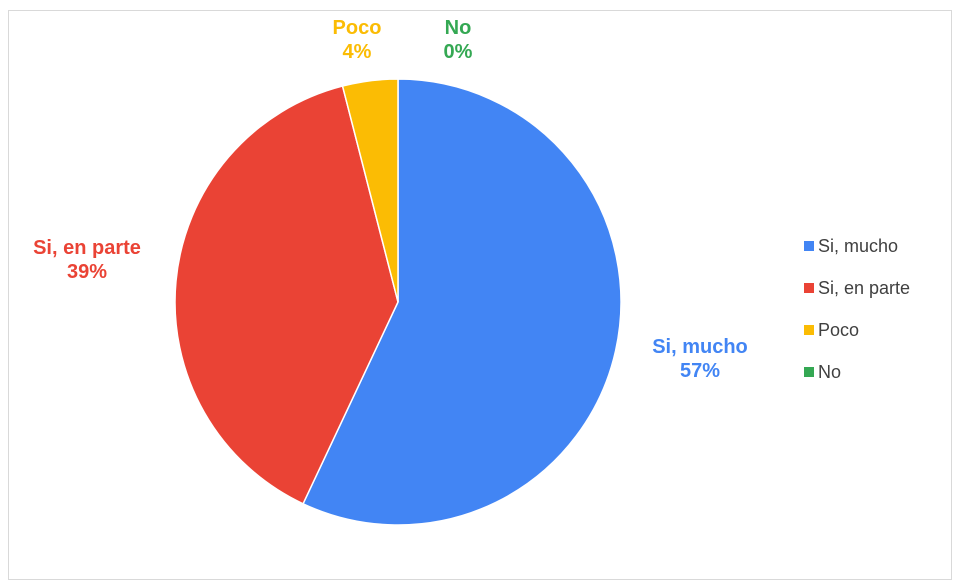 The height and width of the screenshot is (582, 954). What do you see at coordinates (878, 372) in the screenshot?
I see `legend-item-no: No` at bounding box center [878, 372].